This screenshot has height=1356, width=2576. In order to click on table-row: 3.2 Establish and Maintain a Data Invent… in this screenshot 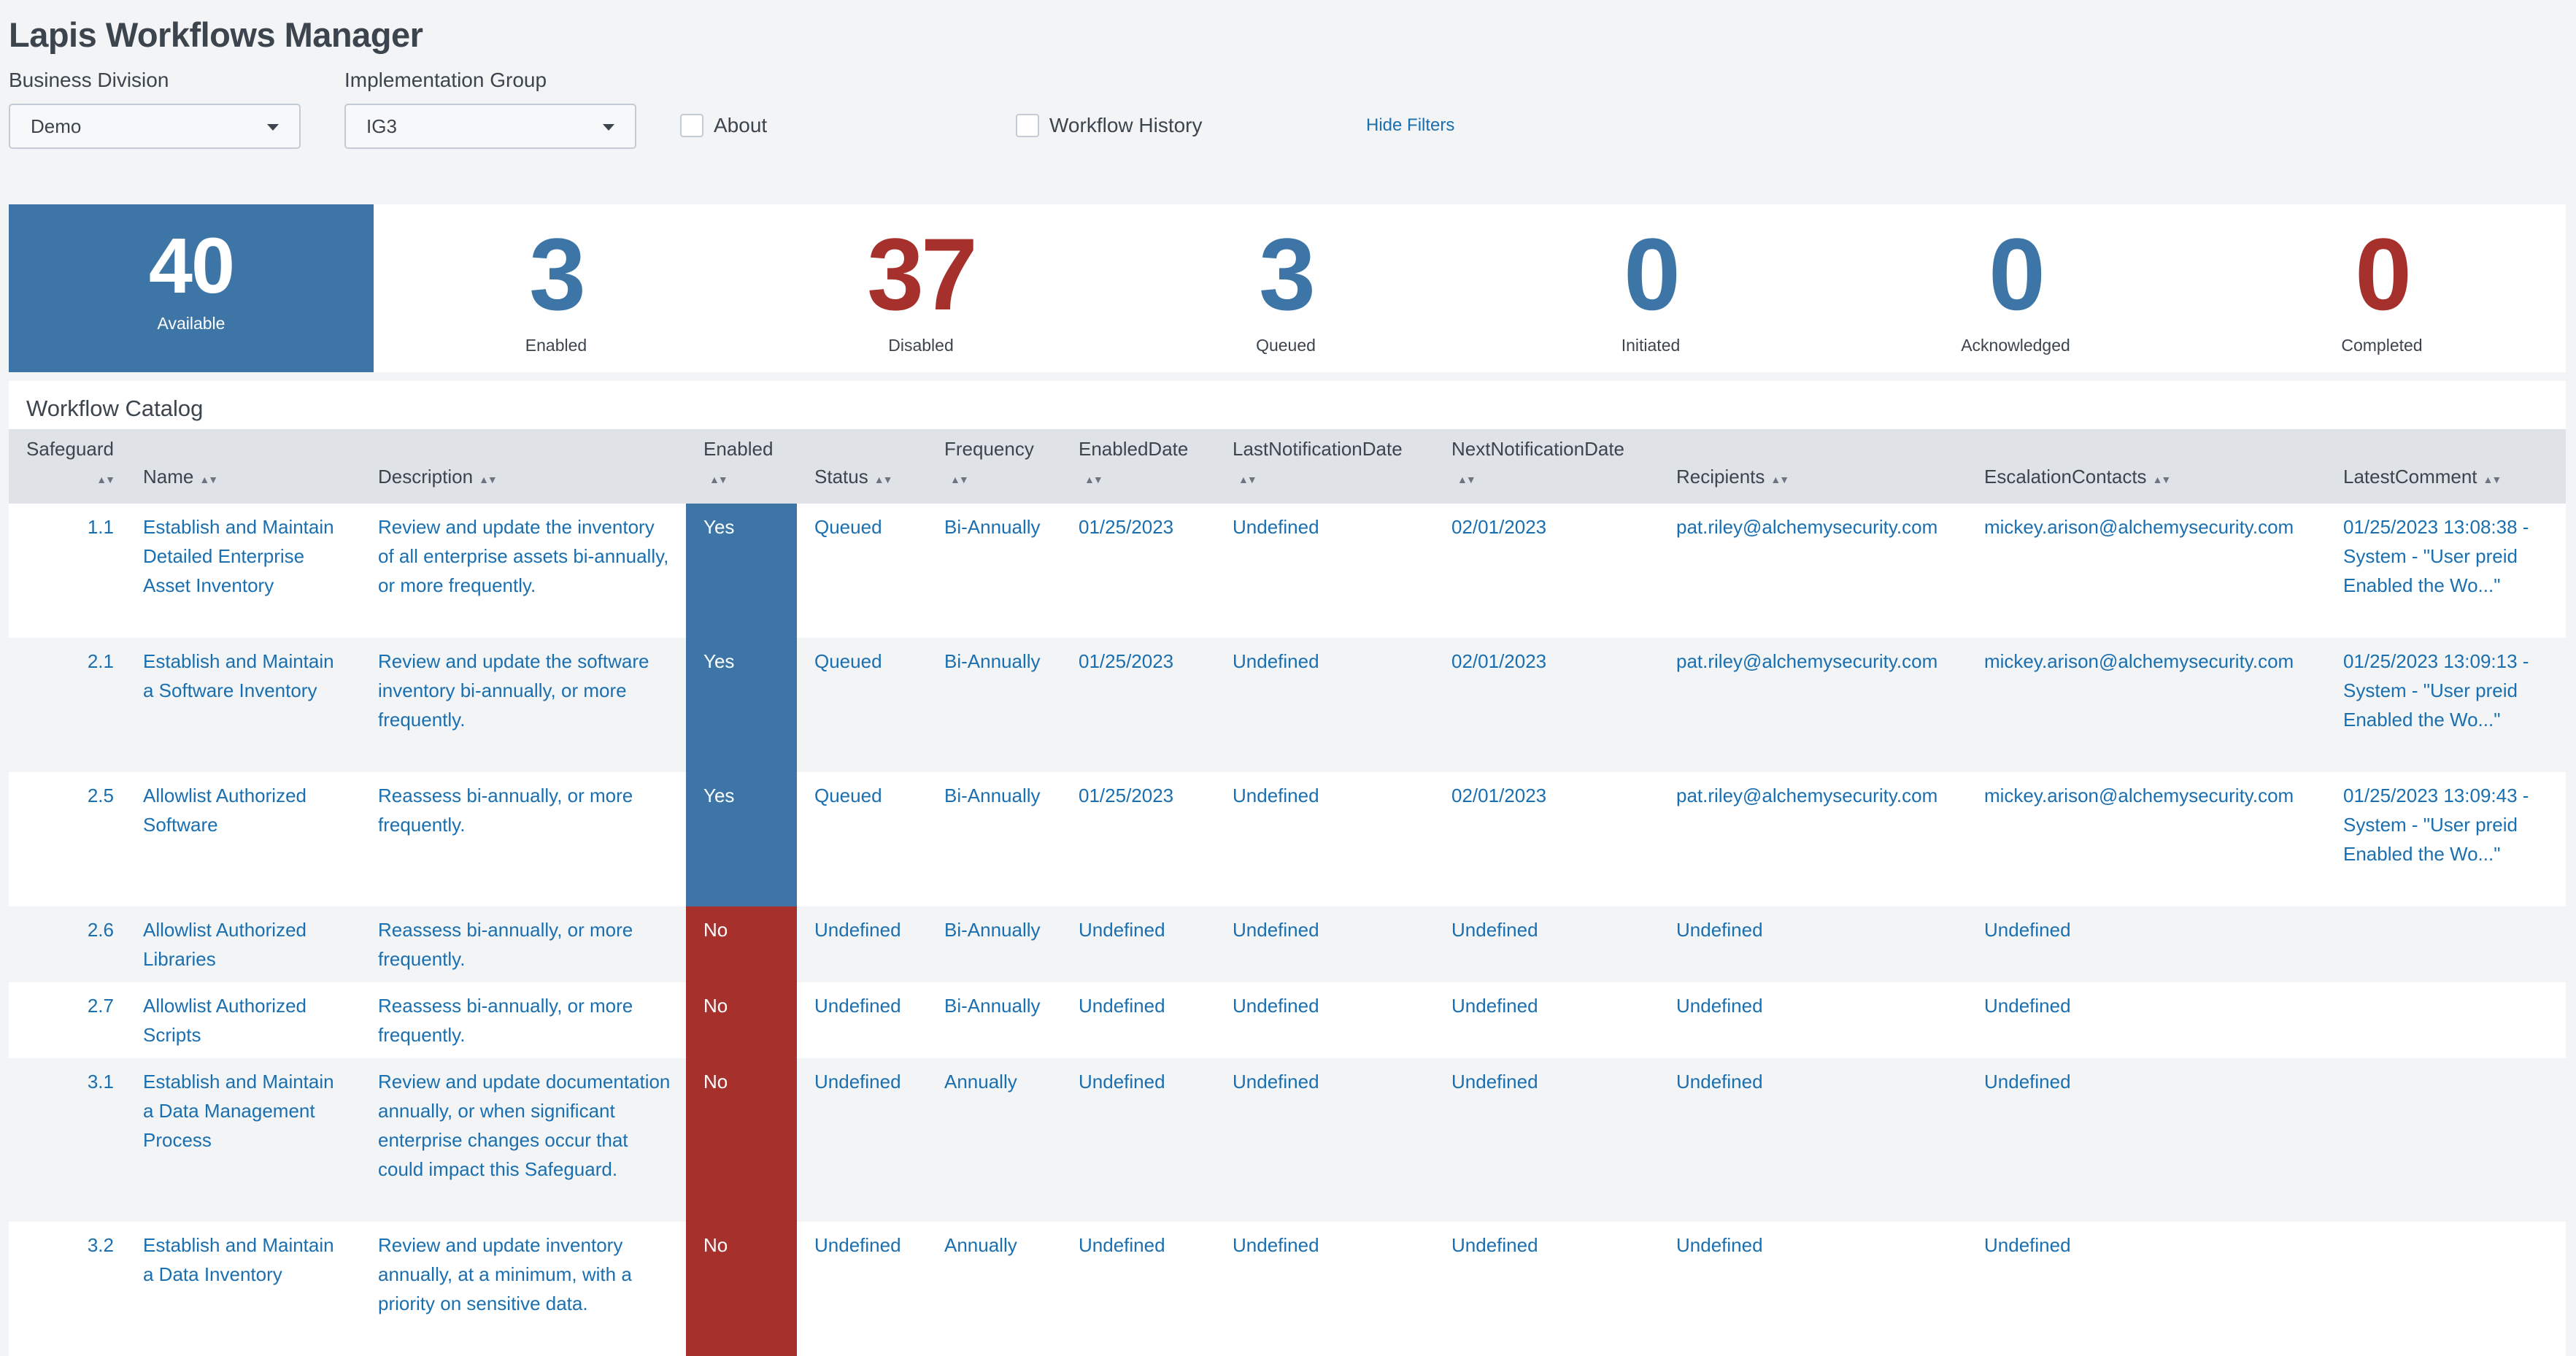, I will do `click(1287, 1289)`.